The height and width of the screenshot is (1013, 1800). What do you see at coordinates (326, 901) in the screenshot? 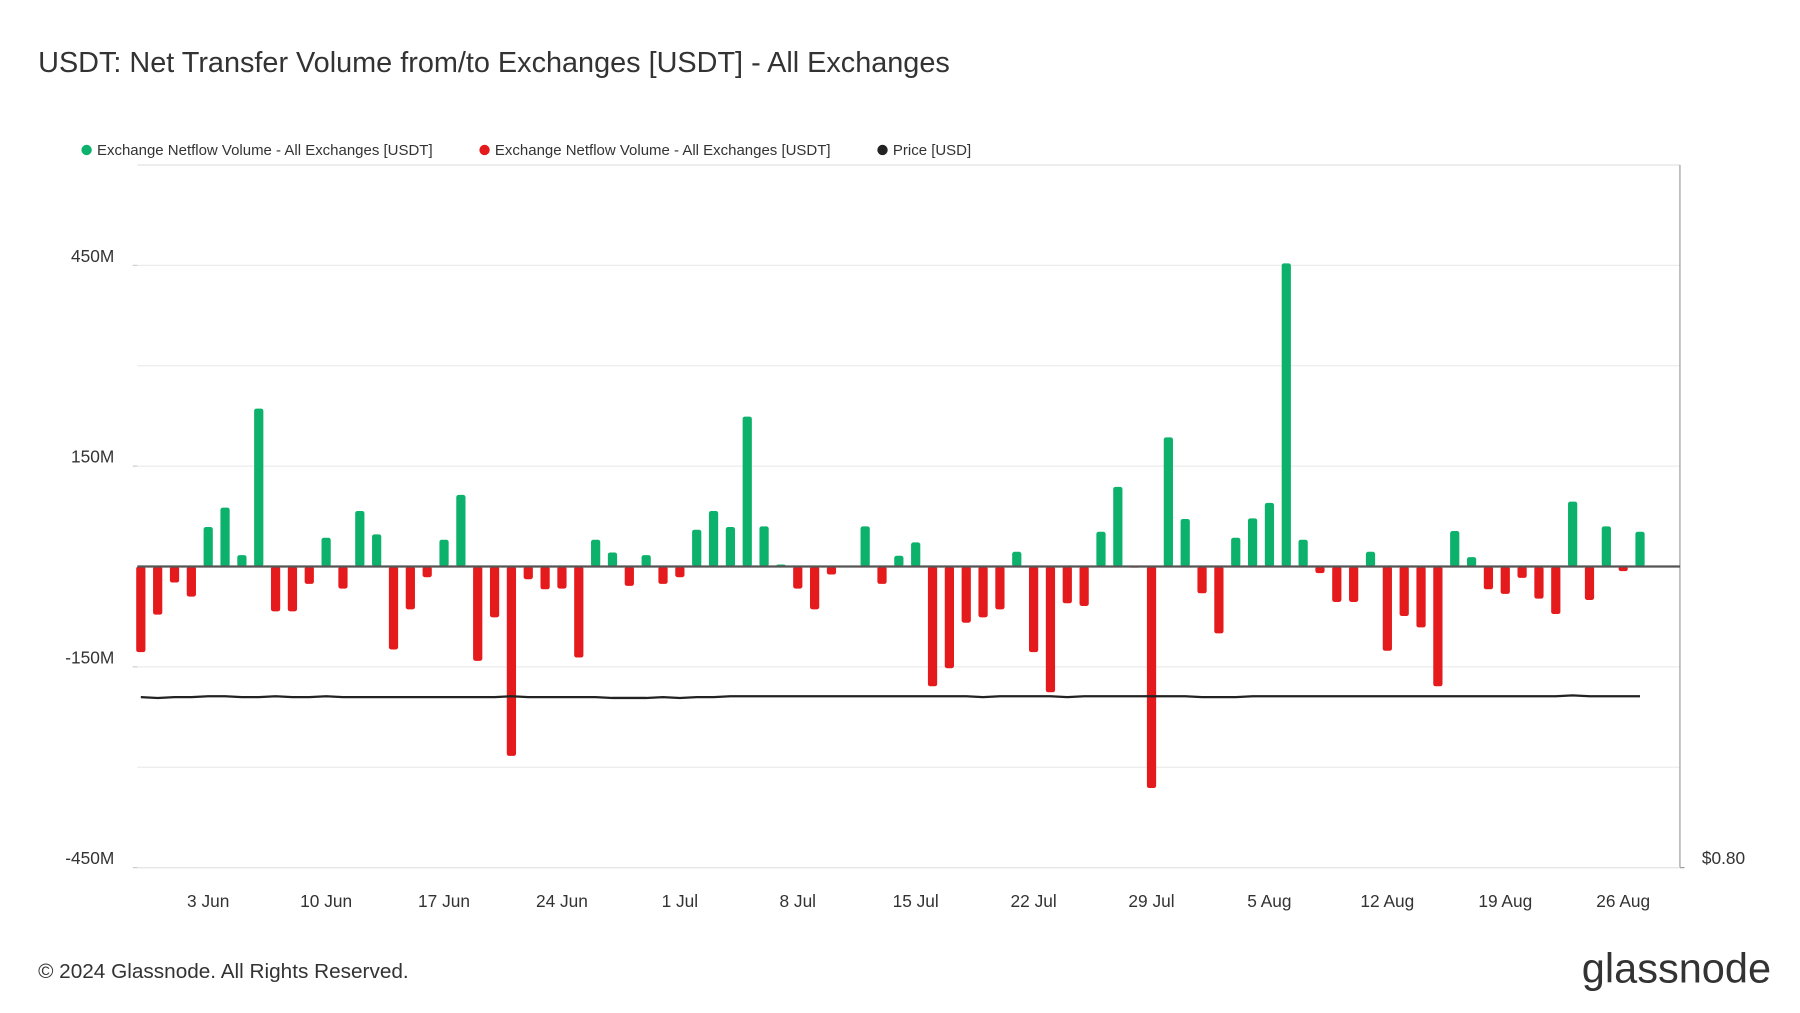
I see `x-tick-label: 10 Jun` at bounding box center [326, 901].